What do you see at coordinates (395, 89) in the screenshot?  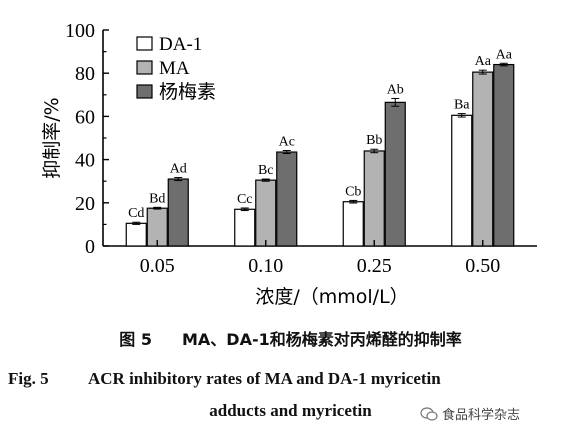 I see `significance-label: Ab` at bounding box center [395, 89].